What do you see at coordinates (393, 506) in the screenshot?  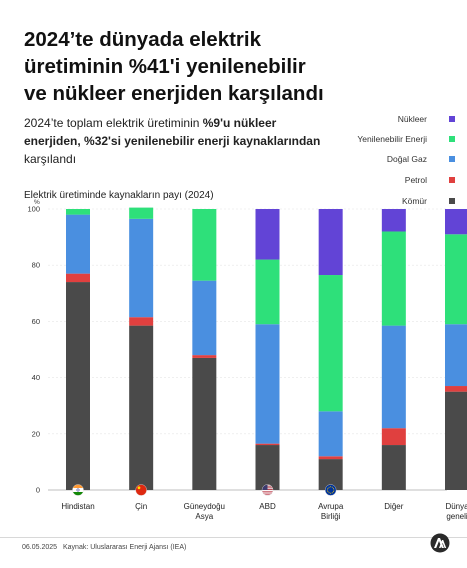 I see `x-tick-label: Diğer` at bounding box center [393, 506].